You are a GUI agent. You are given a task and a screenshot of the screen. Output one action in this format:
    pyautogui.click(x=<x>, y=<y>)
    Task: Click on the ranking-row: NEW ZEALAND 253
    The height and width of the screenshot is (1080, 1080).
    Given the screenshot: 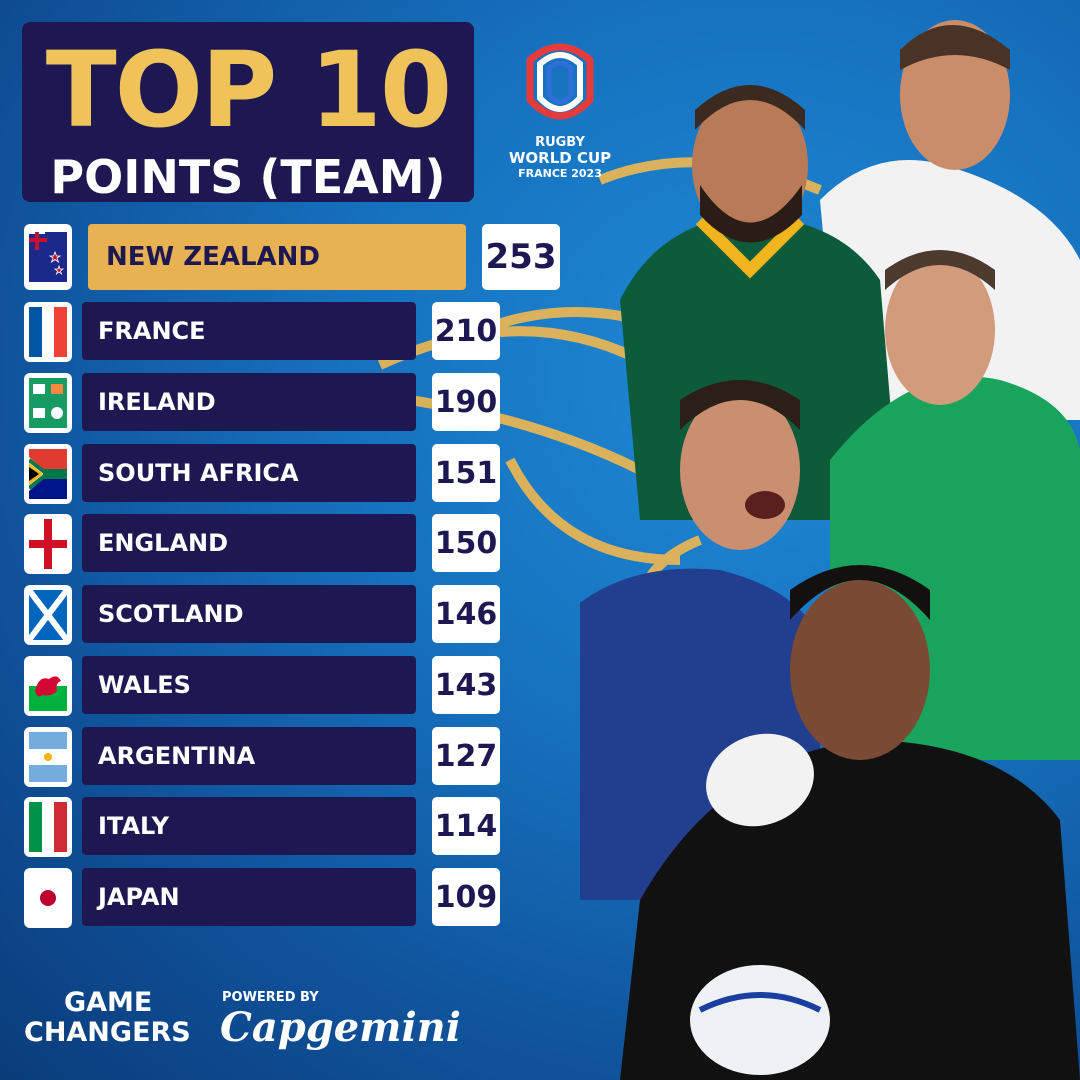 What is the action you would take?
    pyautogui.click(x=294, y=257)
    